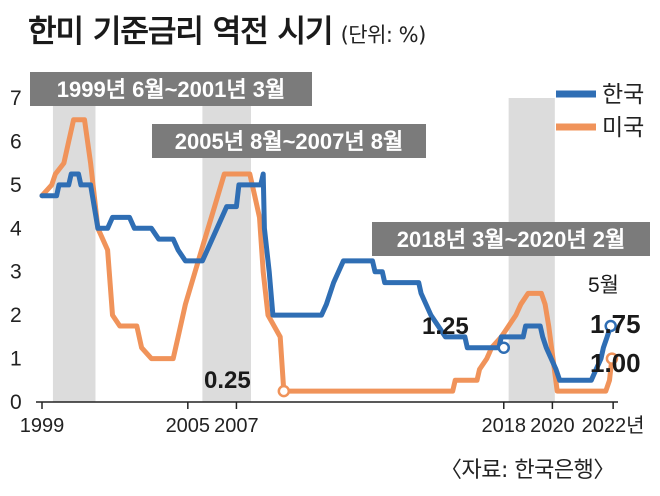 This screenshot has width=660, height=496. Describe the element at coordinates (236, 426) in the screenshot. I see `x-tick-label: 2007` at that location.